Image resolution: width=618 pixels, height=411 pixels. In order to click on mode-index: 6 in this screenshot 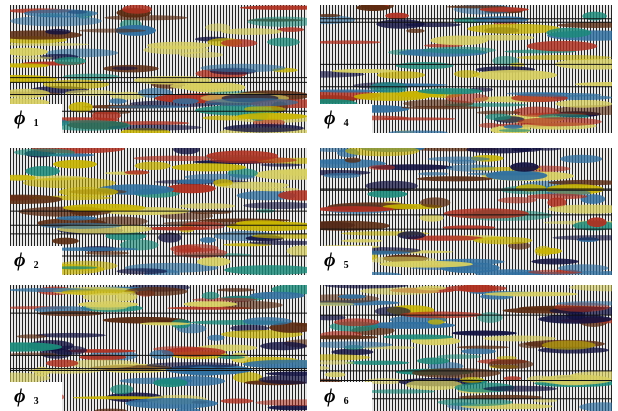, I will do `click(346, 401)`.